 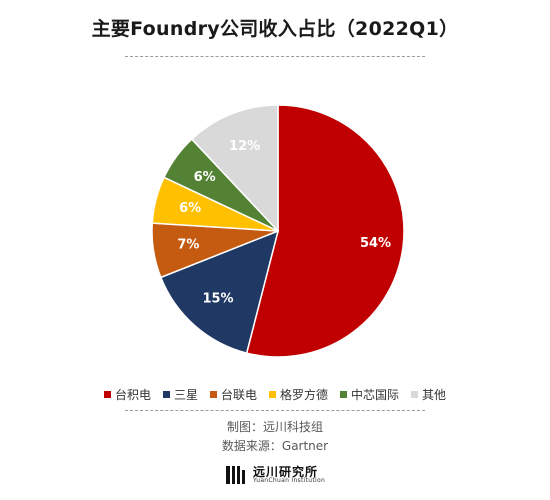 What do you see at coordinates (289, 481) in the screenshot?
I see `brand-subtitle: YuanChuan Institution` at bounding box center [289, 481].